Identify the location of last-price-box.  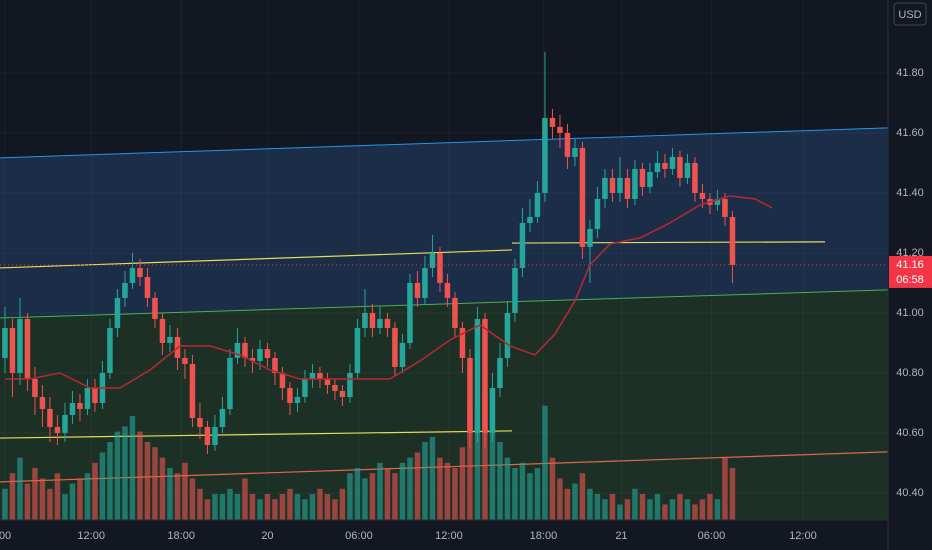
(910, 271).